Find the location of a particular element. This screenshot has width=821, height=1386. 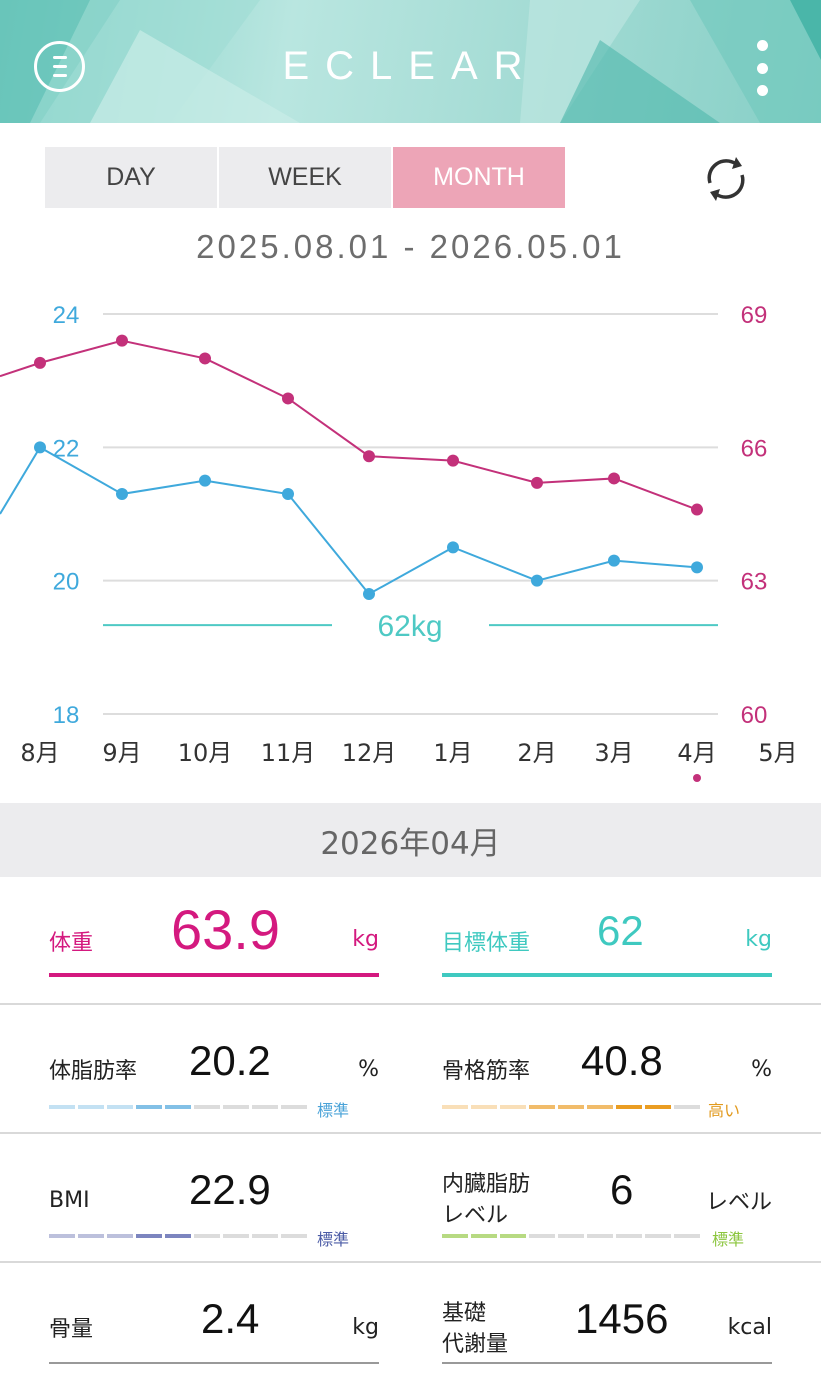

bone-mass-label: 骨量 is located at coordinates (71, 1329).